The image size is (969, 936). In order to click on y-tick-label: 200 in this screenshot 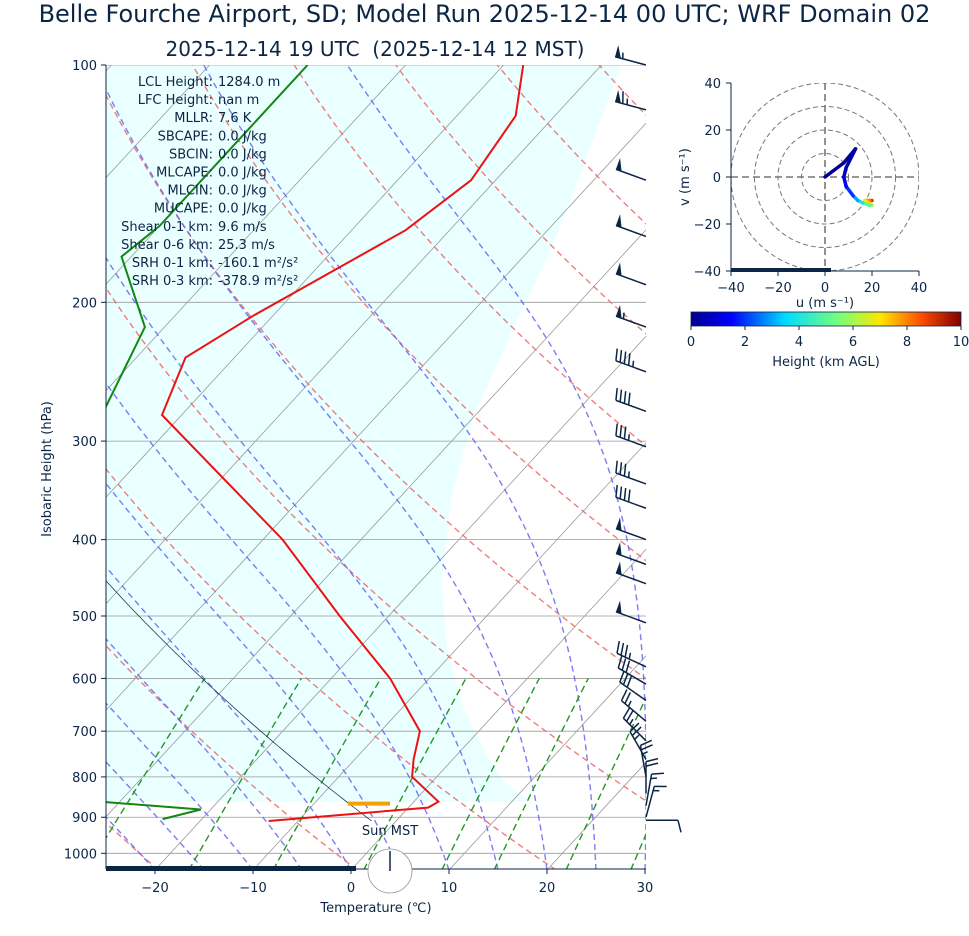, I will do `click(84, 303)`.